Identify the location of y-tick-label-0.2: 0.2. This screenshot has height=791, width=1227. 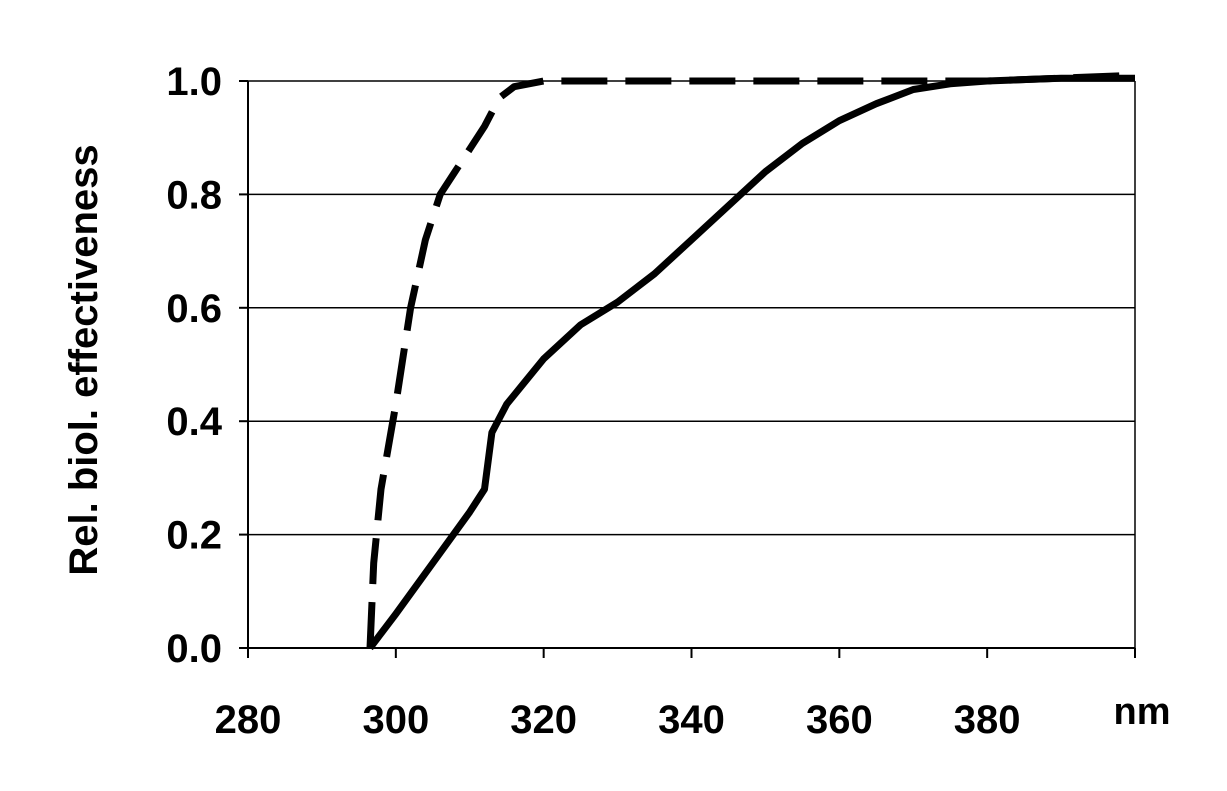
(194, 536).